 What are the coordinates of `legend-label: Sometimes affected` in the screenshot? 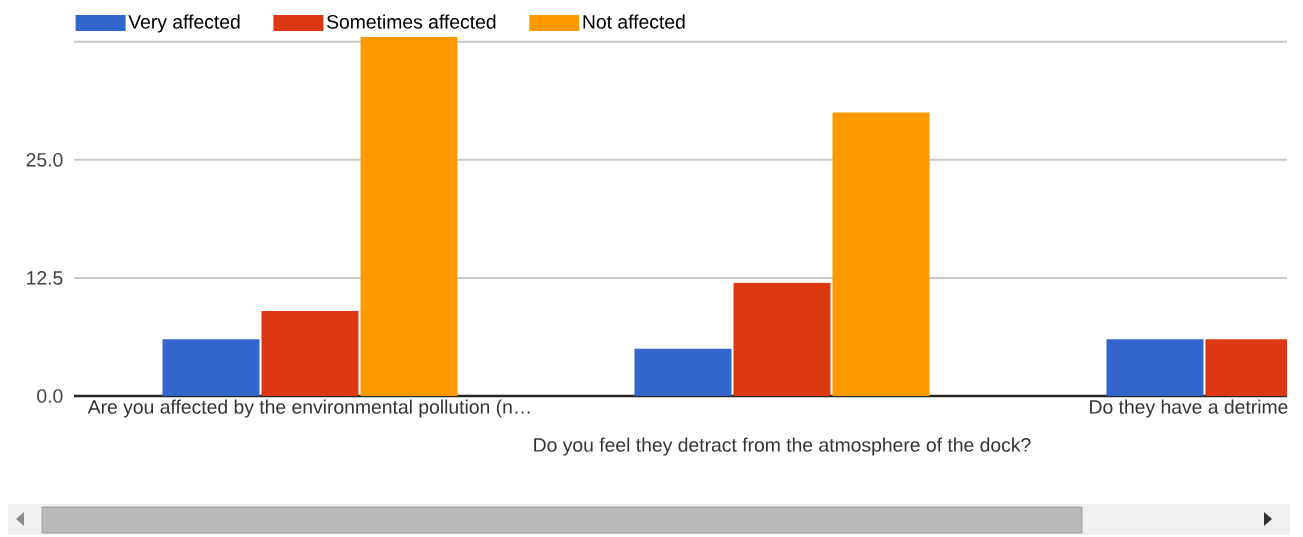 It's located at (411, 21).